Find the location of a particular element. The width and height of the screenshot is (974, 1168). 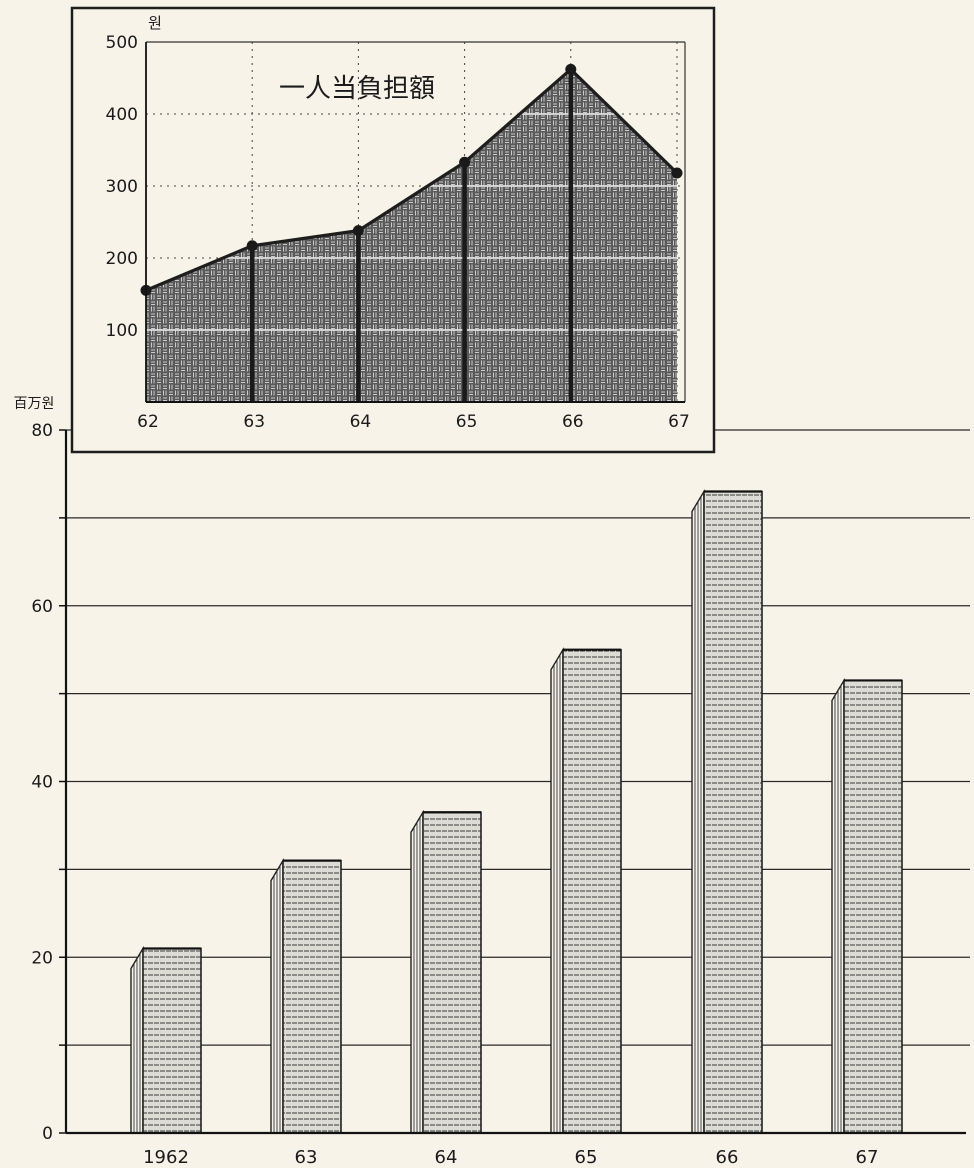

inset-series-line is located at coordinates (412, 179).